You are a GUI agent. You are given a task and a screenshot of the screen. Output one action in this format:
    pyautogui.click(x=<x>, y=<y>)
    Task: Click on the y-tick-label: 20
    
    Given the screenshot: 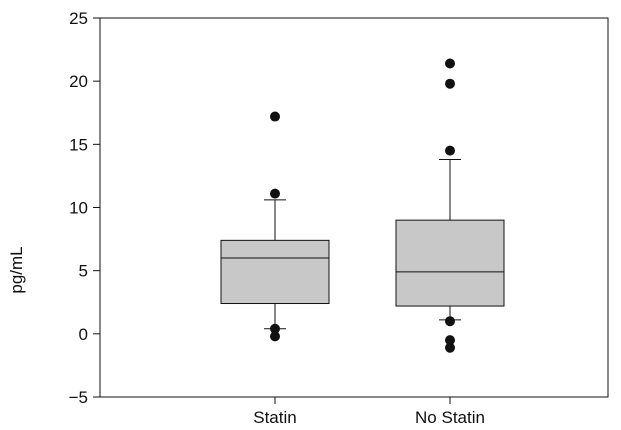 What is the action you would take?
    pyautogui.click(x=78, y=81)
    